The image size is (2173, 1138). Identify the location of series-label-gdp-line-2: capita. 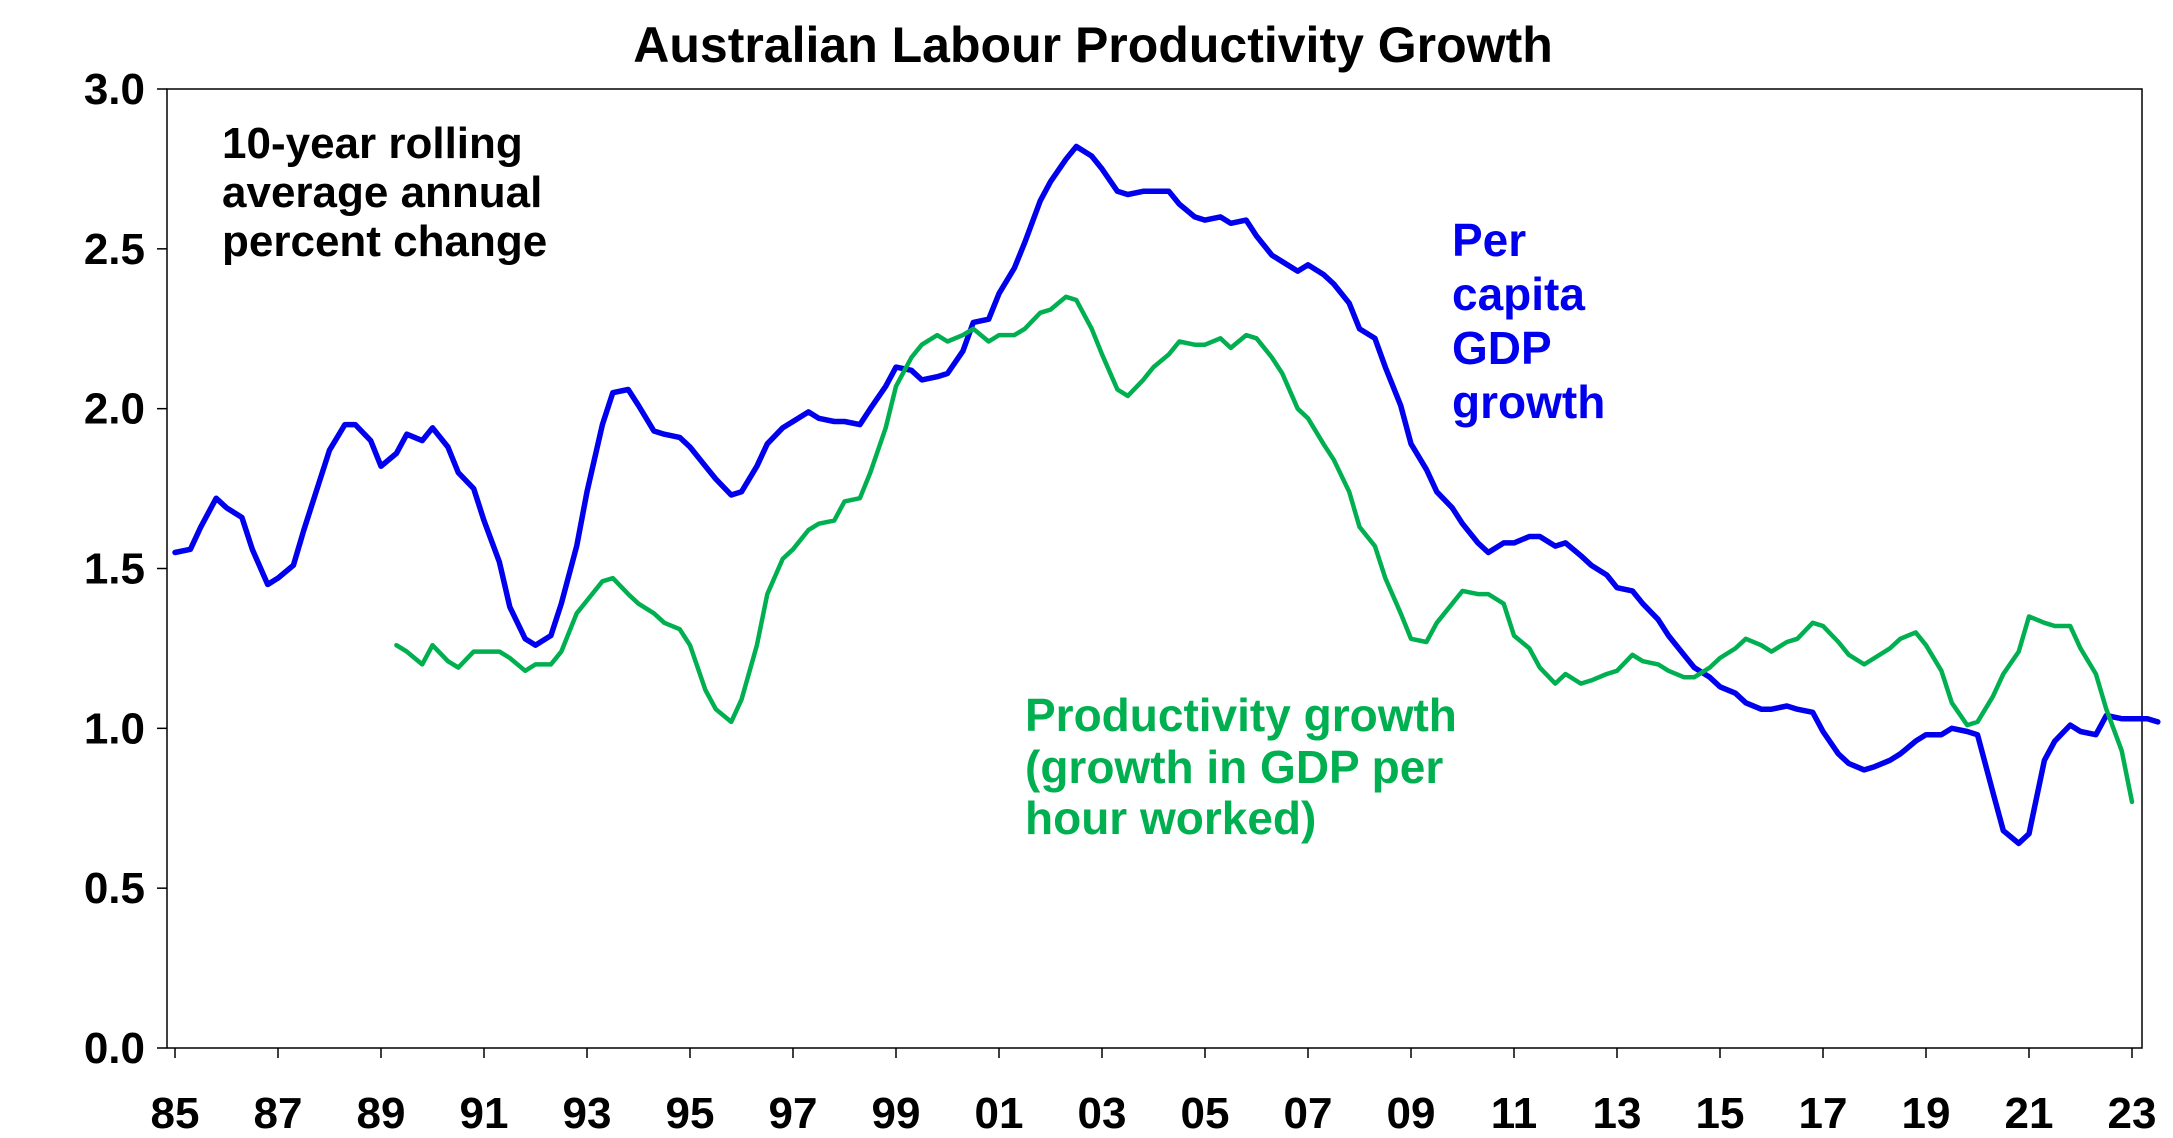
(1518, 294).